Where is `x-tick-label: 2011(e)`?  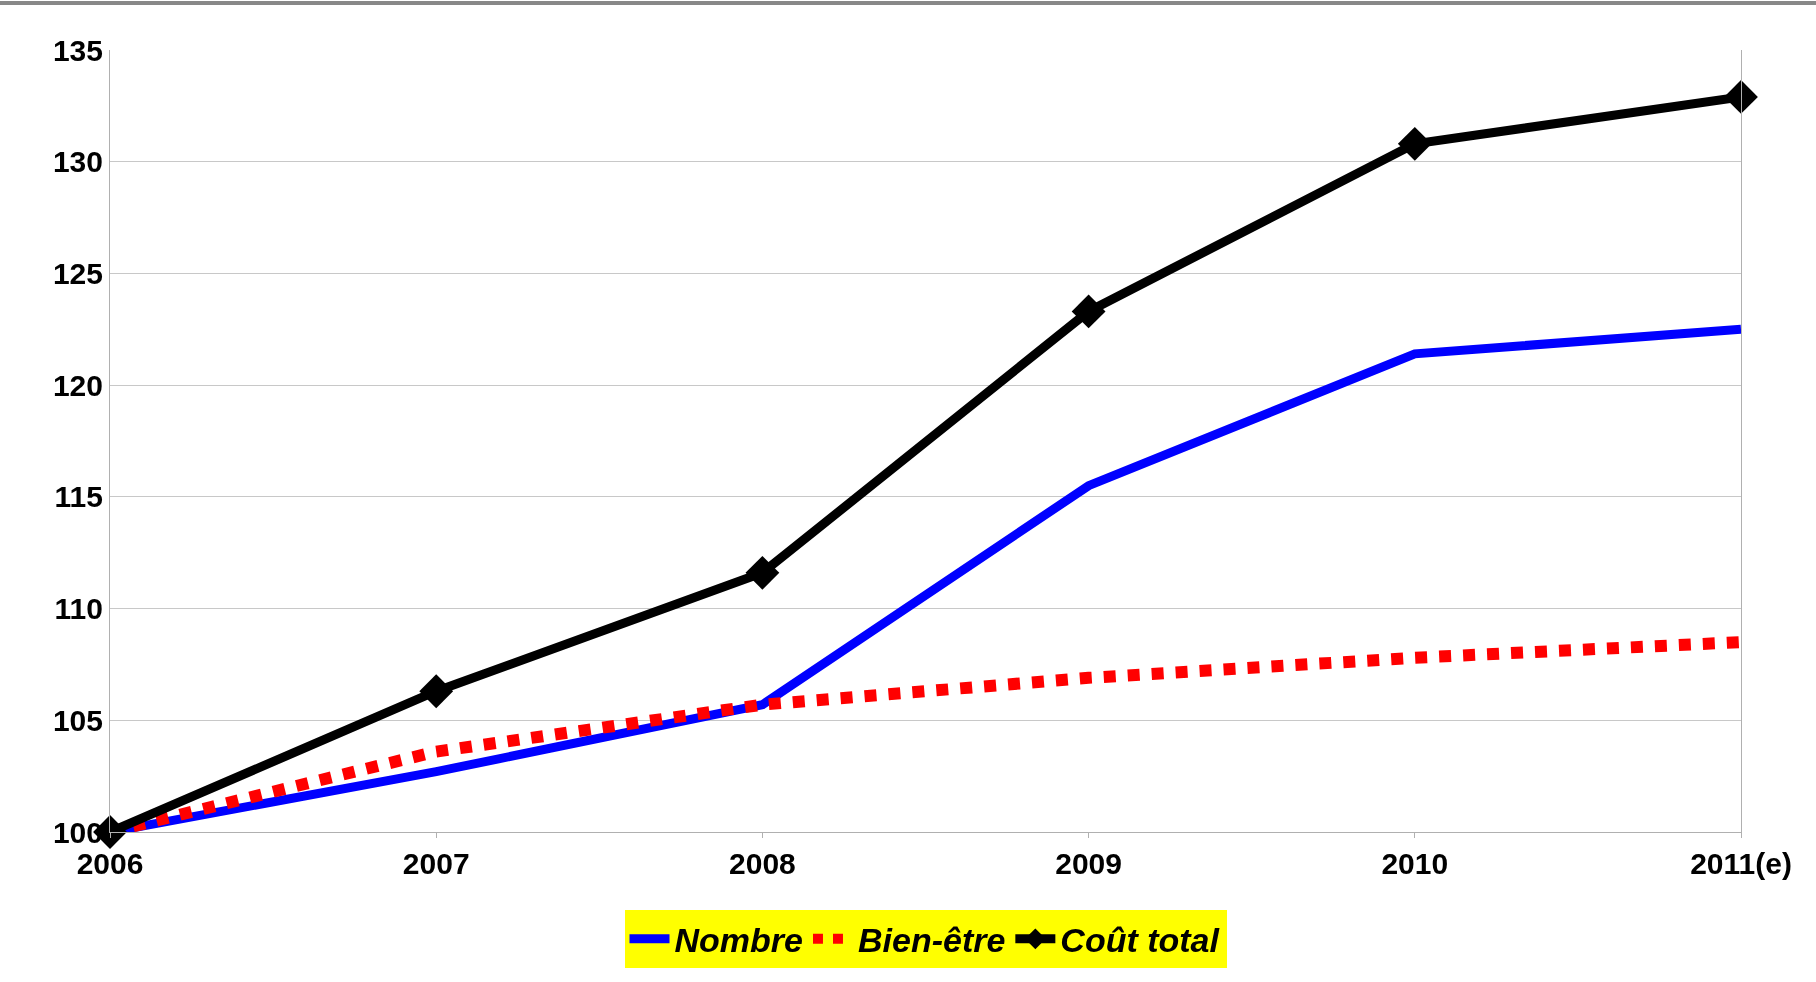
x-tick-label: 2011(e) is located at coordinates (1741, 863).